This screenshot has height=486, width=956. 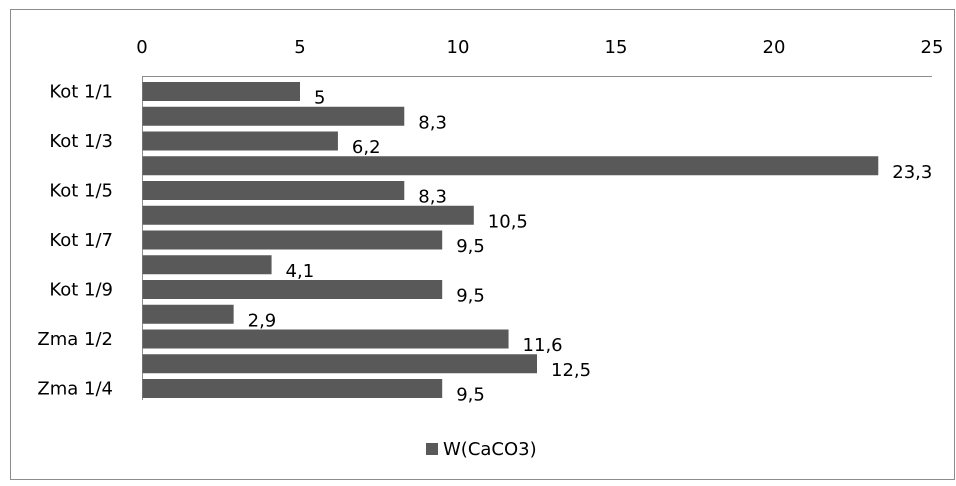 What do you see at coordinates (539, 47) in the screenshot?
I see `x-tick-labels: 0 5 10 15 20 25` at bounding box center [539, 47].